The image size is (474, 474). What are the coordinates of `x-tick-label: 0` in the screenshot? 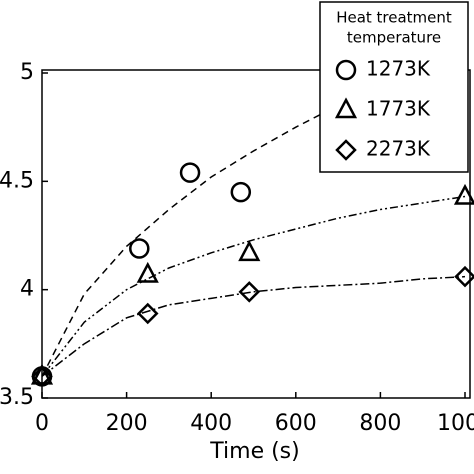 It's located at (42, 423).